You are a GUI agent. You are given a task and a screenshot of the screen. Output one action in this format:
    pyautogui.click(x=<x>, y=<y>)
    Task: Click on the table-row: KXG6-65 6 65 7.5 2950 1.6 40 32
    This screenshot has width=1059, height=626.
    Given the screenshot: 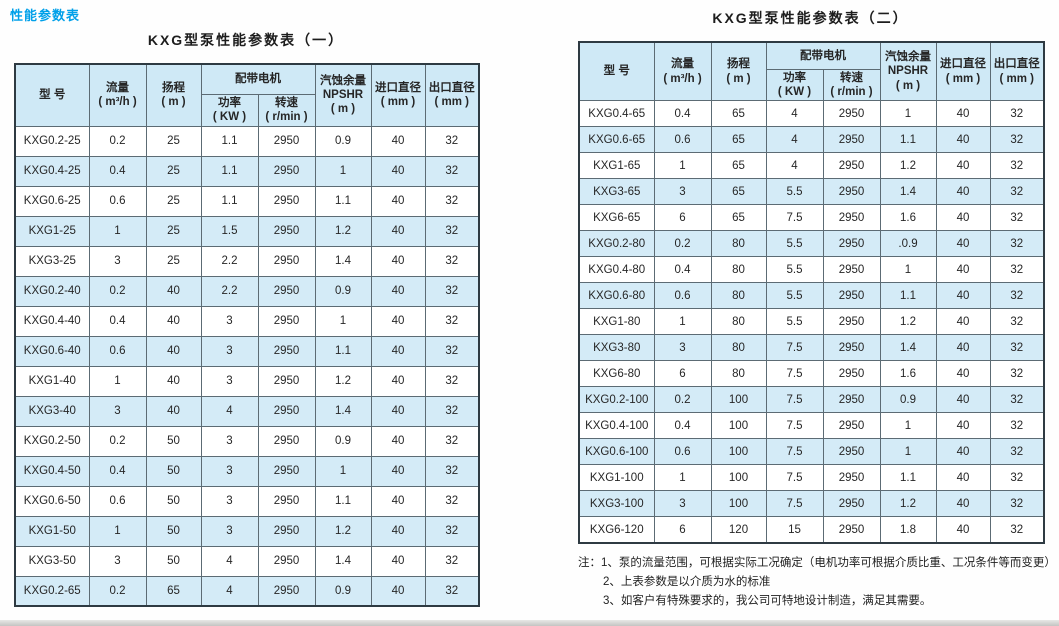 What is the action you would take?
    pyautogui.click(x=811, y=218)
    